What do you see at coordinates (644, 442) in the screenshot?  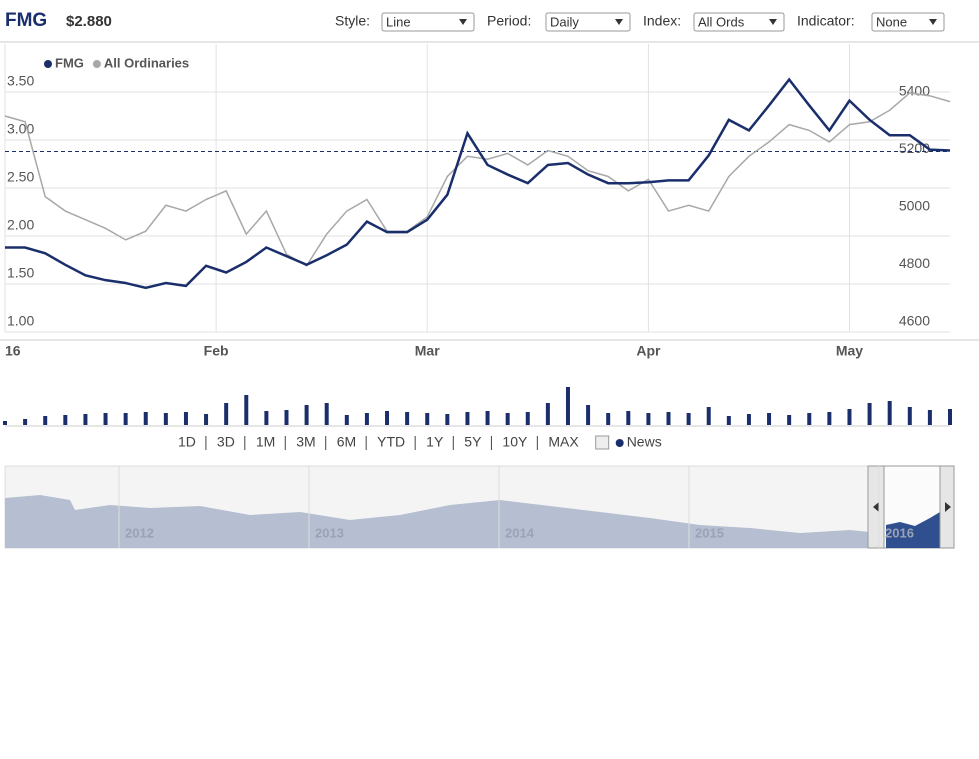 I see `news-label: News` at bounding box center [644, 442].